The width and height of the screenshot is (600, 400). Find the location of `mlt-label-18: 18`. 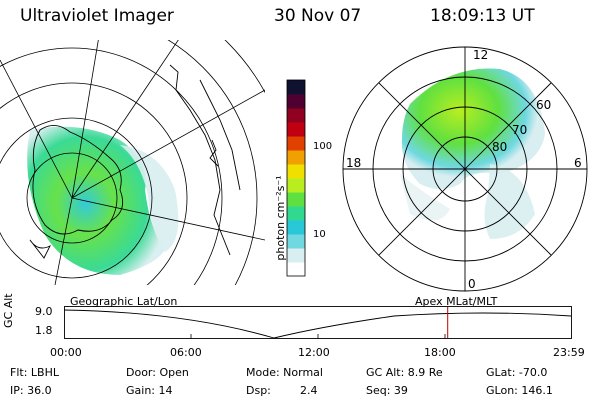

mlt-label-18: 18 is located at coordinates (353, 163).